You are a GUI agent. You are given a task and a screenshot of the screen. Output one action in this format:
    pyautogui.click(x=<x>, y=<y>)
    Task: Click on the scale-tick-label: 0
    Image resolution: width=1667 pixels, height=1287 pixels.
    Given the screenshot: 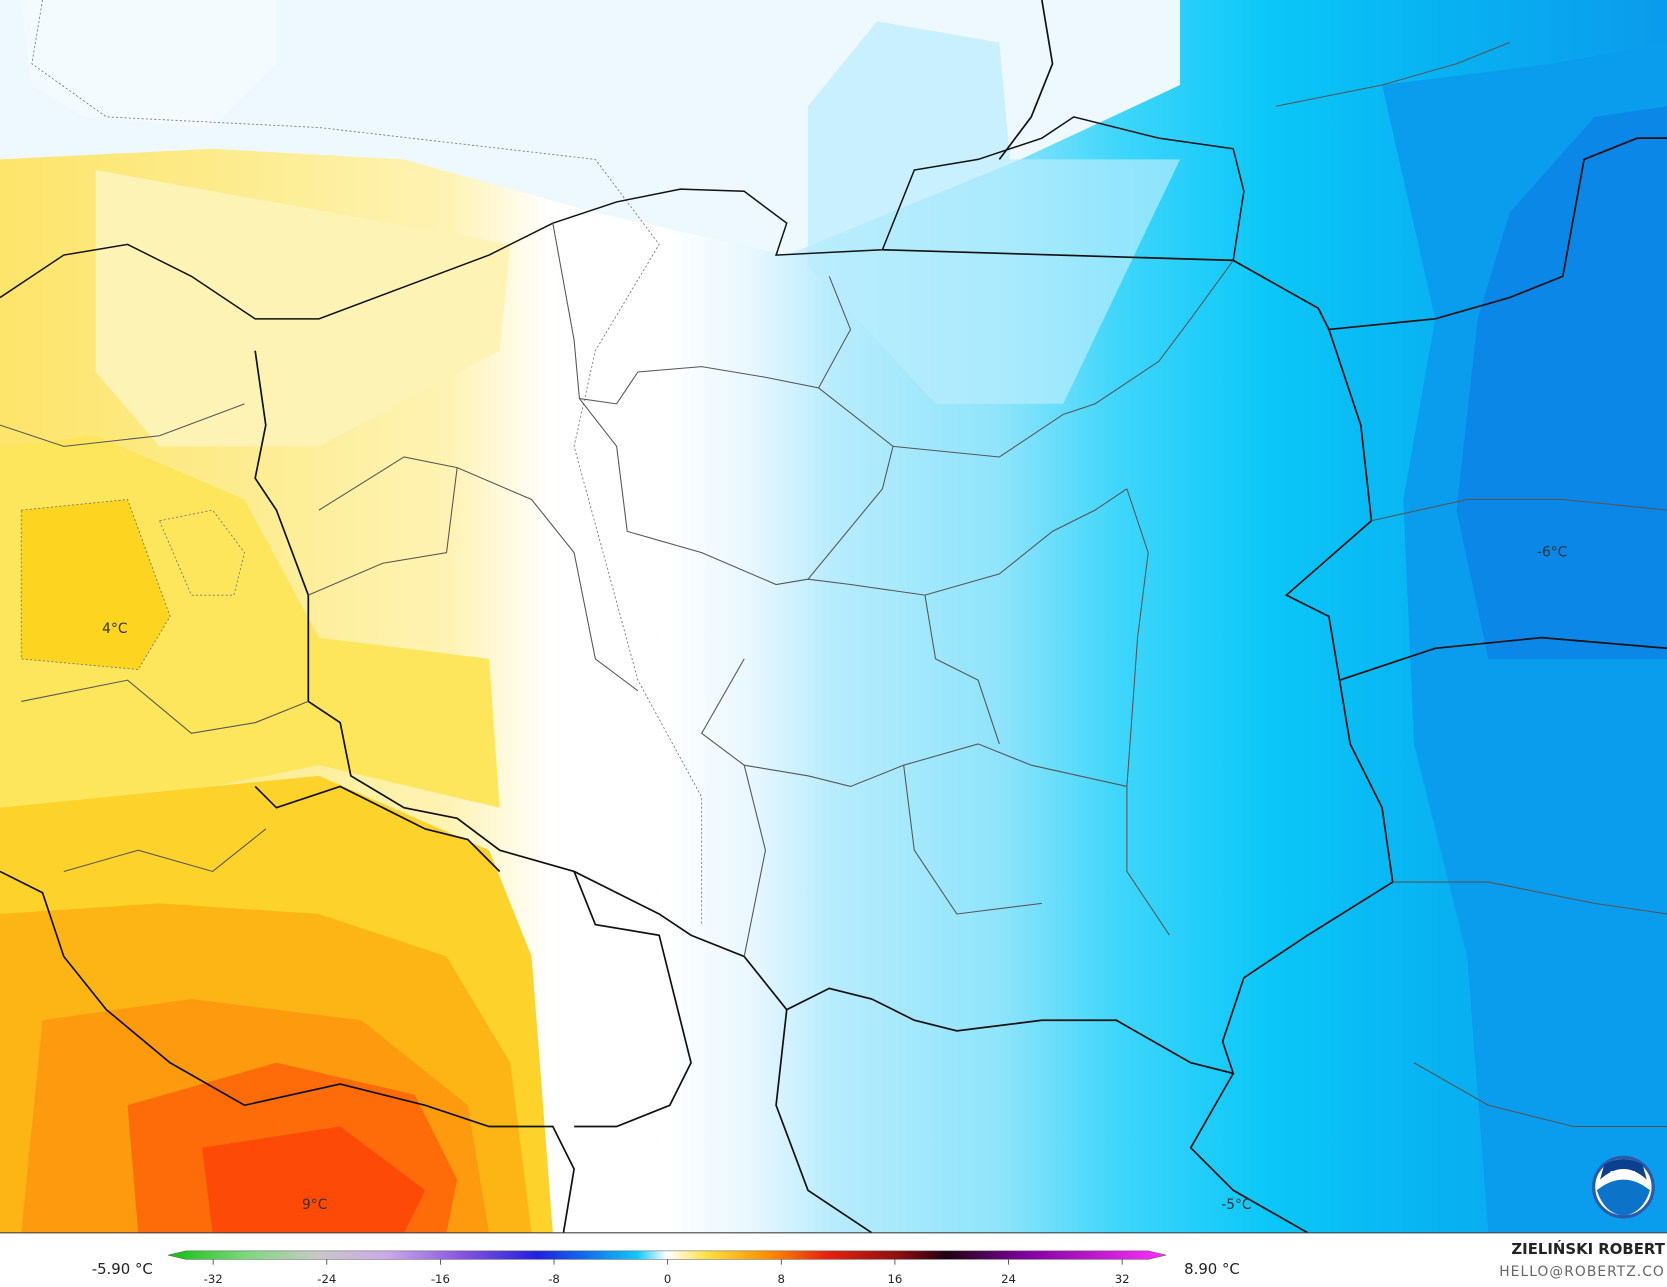 What is the action you would take?
    pyautogui.click(x=667, y=1279)
    